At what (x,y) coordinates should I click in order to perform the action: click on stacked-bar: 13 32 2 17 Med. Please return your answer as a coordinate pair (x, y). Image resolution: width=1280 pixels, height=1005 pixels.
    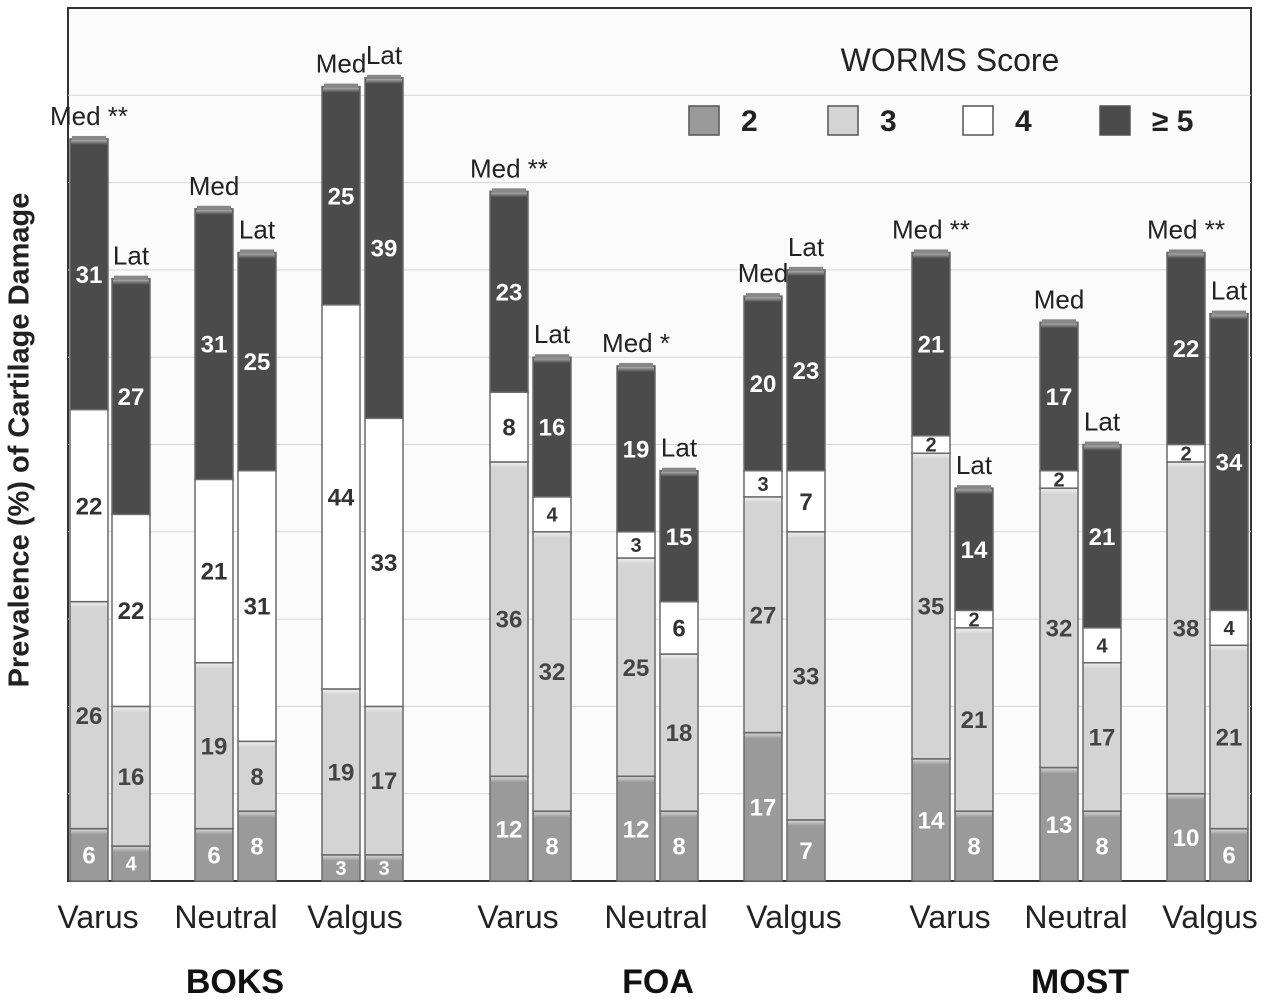
    Looking at the image, I should click on (1059, 583).